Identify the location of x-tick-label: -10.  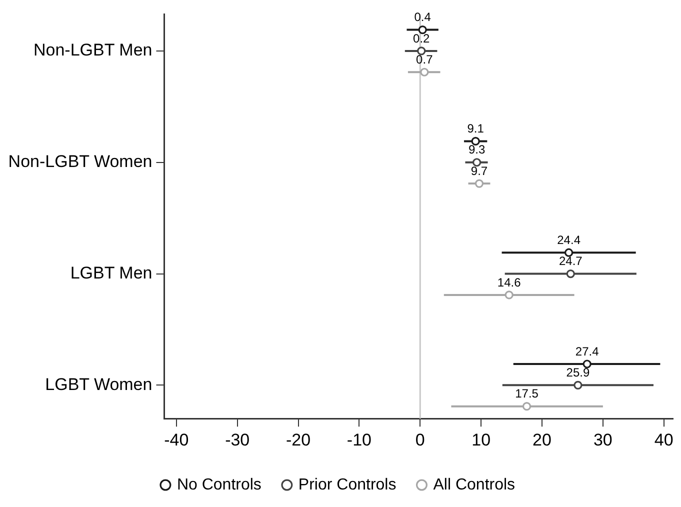
(359, 440).